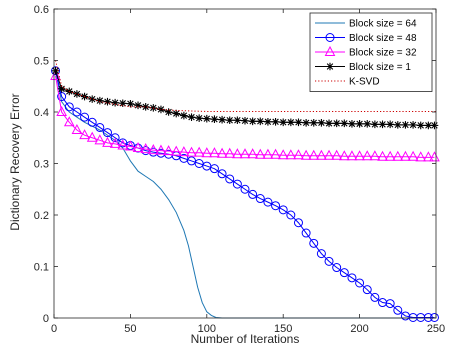 The image size is (450, 349). I want to click on x-tick-label-4: 200, so click(359, 329).